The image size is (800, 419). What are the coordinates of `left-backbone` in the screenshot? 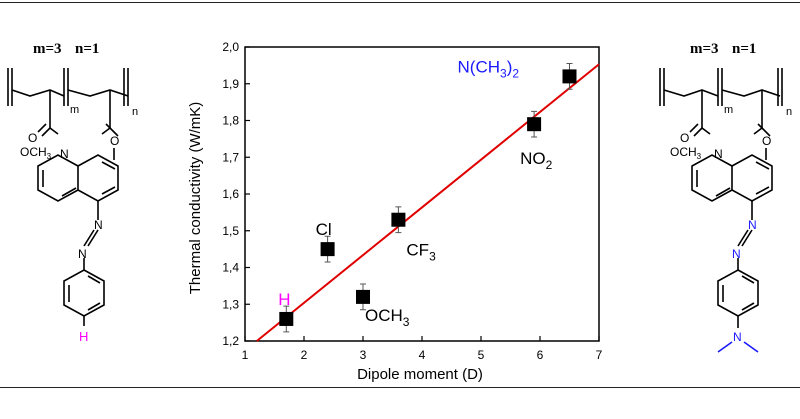 It's located at (68, 102).